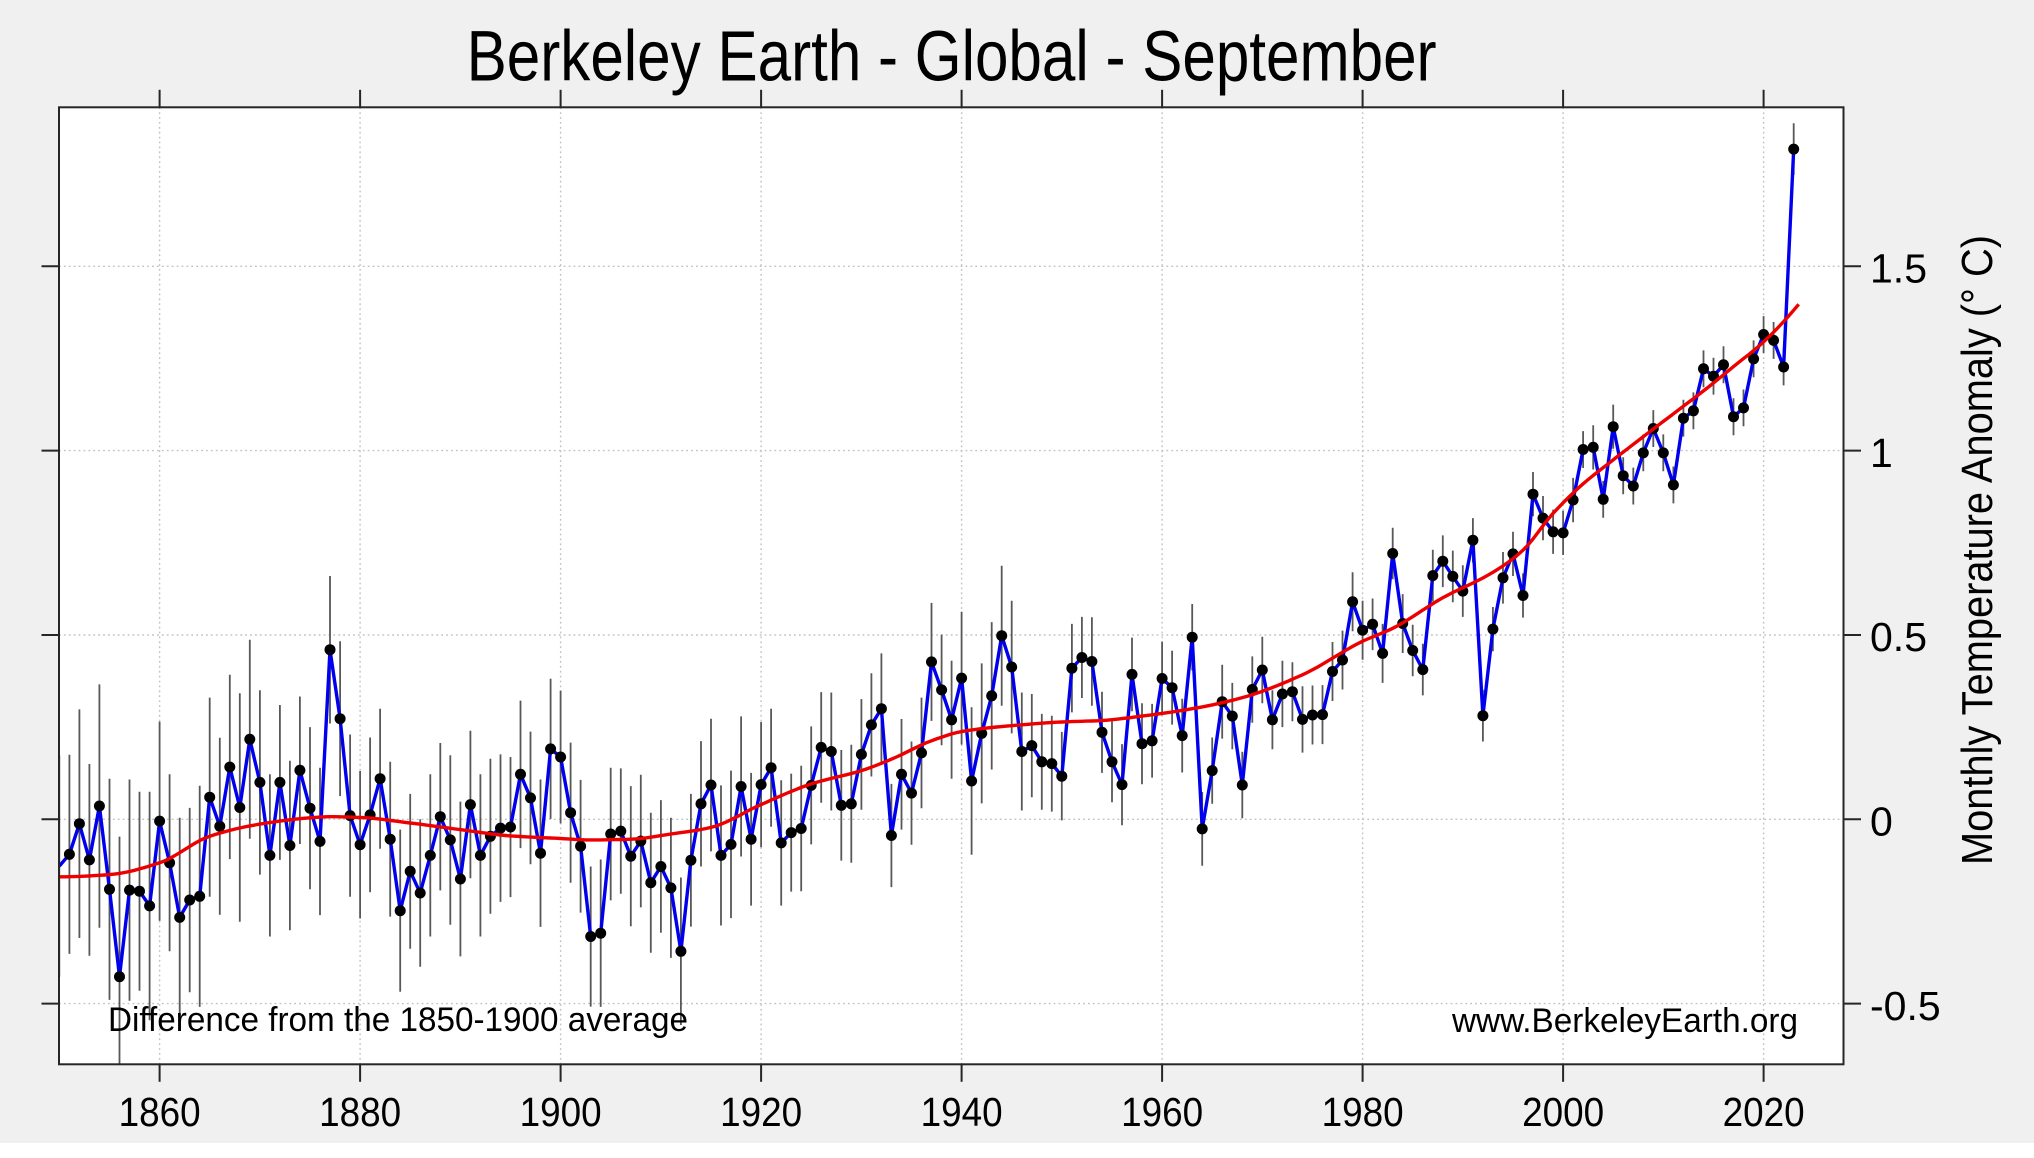 Image resolution: width=2034 pixels, height=1158 pixels. Describe the element at coordinates (962, 1112) in the screenshot. I see `svg-text: 1940` at that location.